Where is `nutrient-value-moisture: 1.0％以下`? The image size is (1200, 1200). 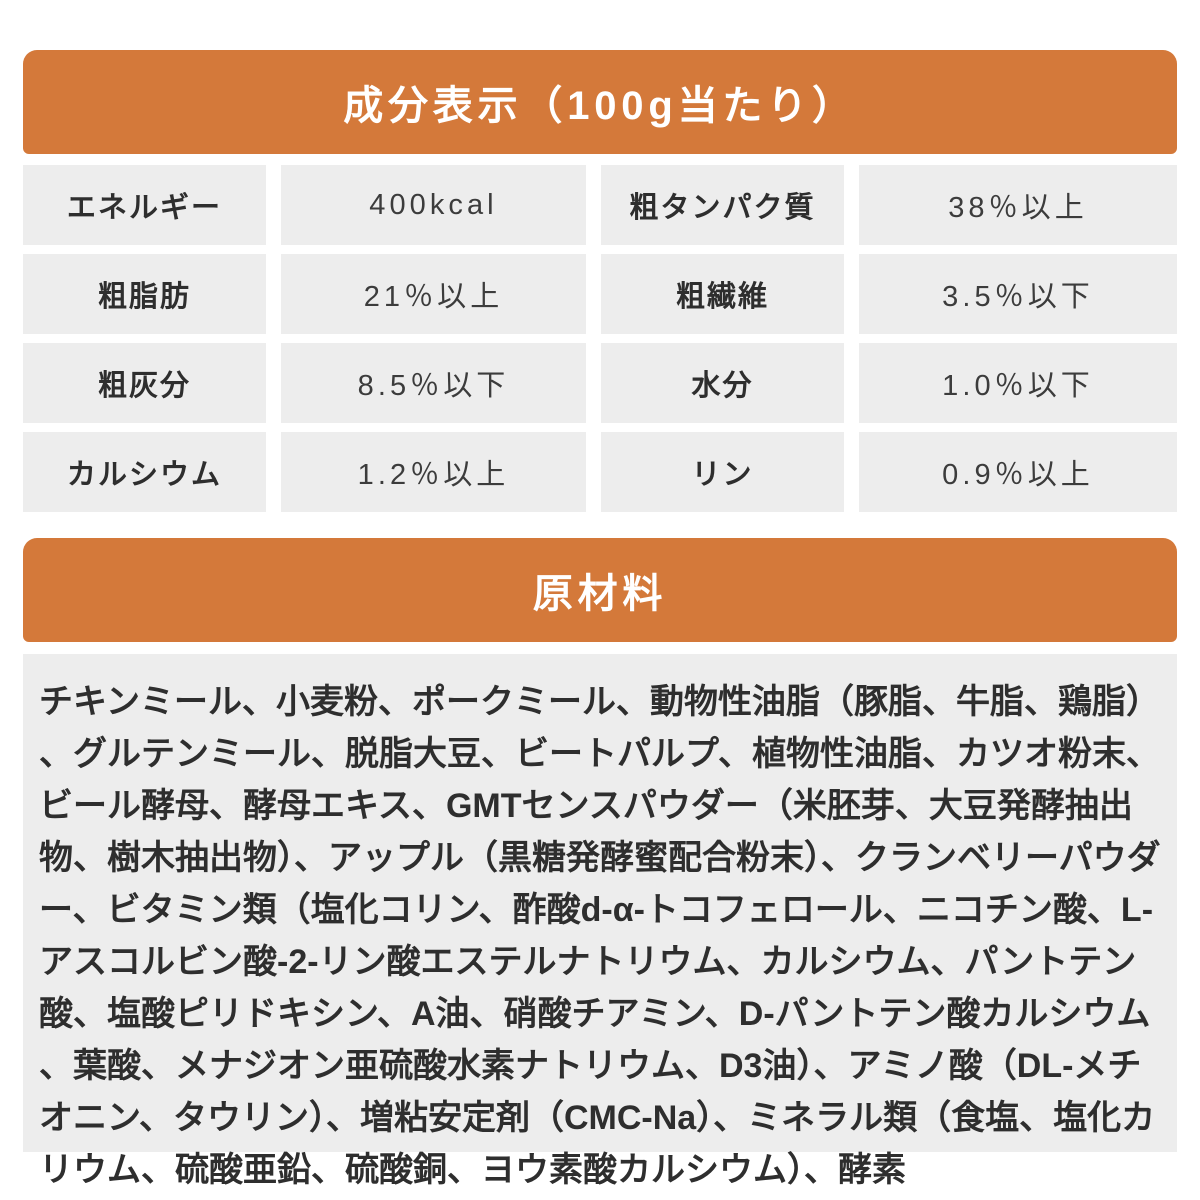 nutrient-value-moisture: 1.0％以下 is located at coordinates (1018, 383).